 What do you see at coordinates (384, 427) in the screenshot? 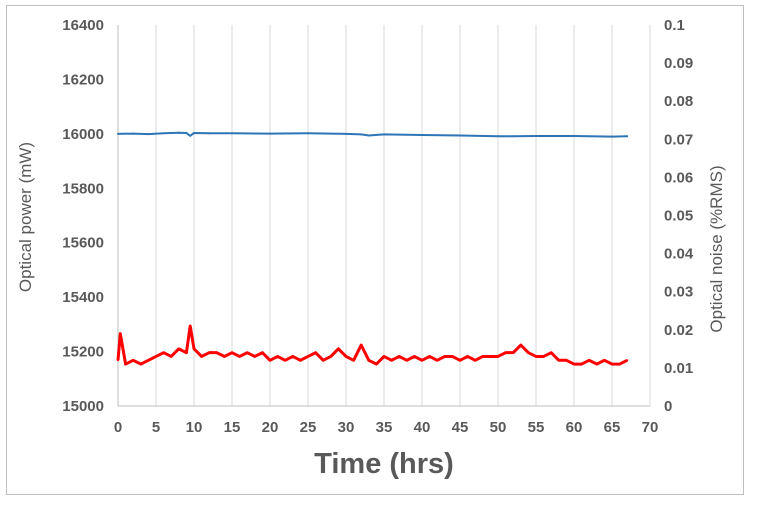
I see `x-tick-label: 35` at bounding box center [384, 427].